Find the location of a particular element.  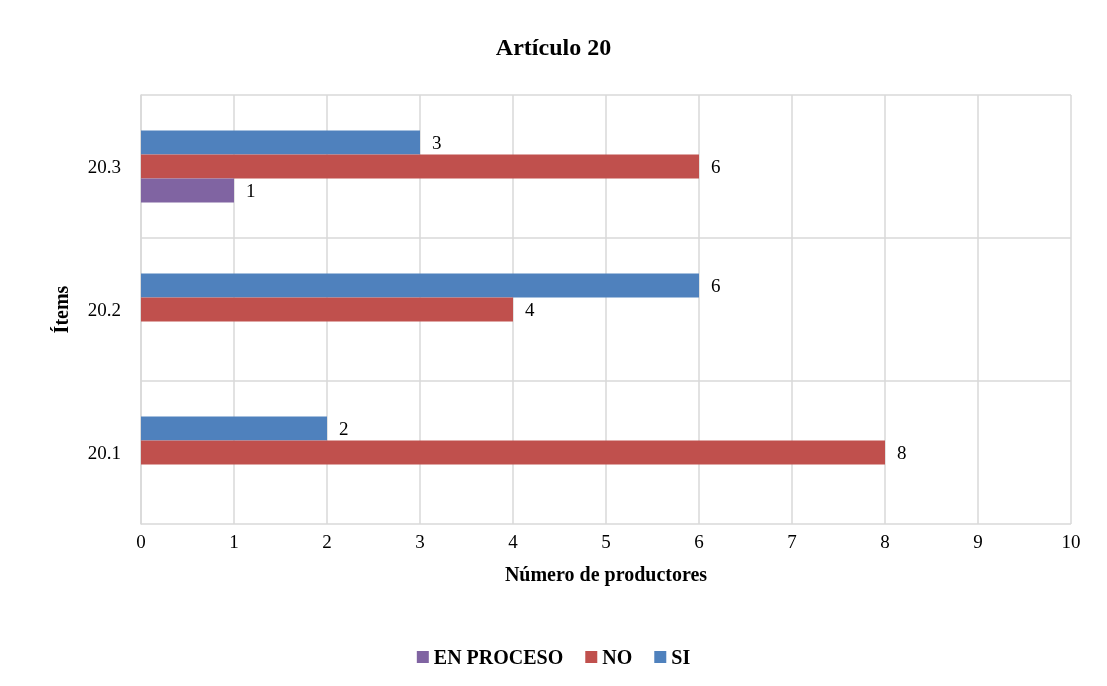

y-axis-title: Ítems is located at coordinates (61, 309).